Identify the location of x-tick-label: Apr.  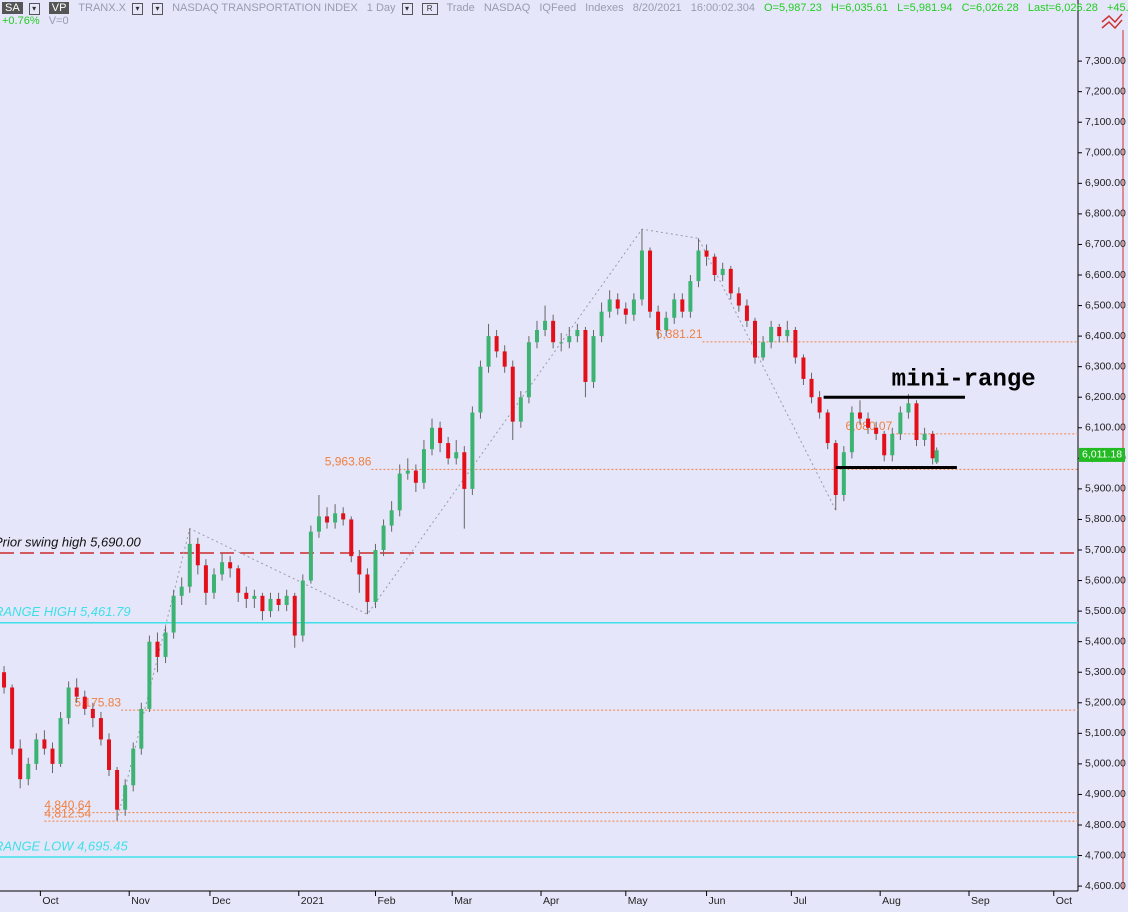
(551, 901).